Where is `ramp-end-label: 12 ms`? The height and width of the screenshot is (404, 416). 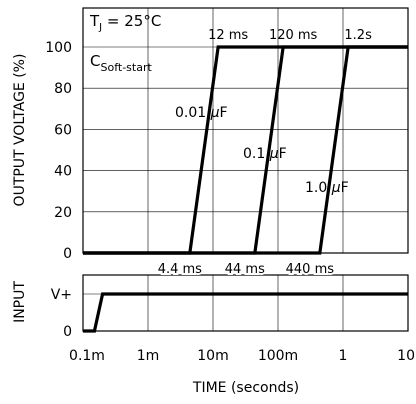
ramp-end-label: 12 ms is located at coordinates (228, 35).